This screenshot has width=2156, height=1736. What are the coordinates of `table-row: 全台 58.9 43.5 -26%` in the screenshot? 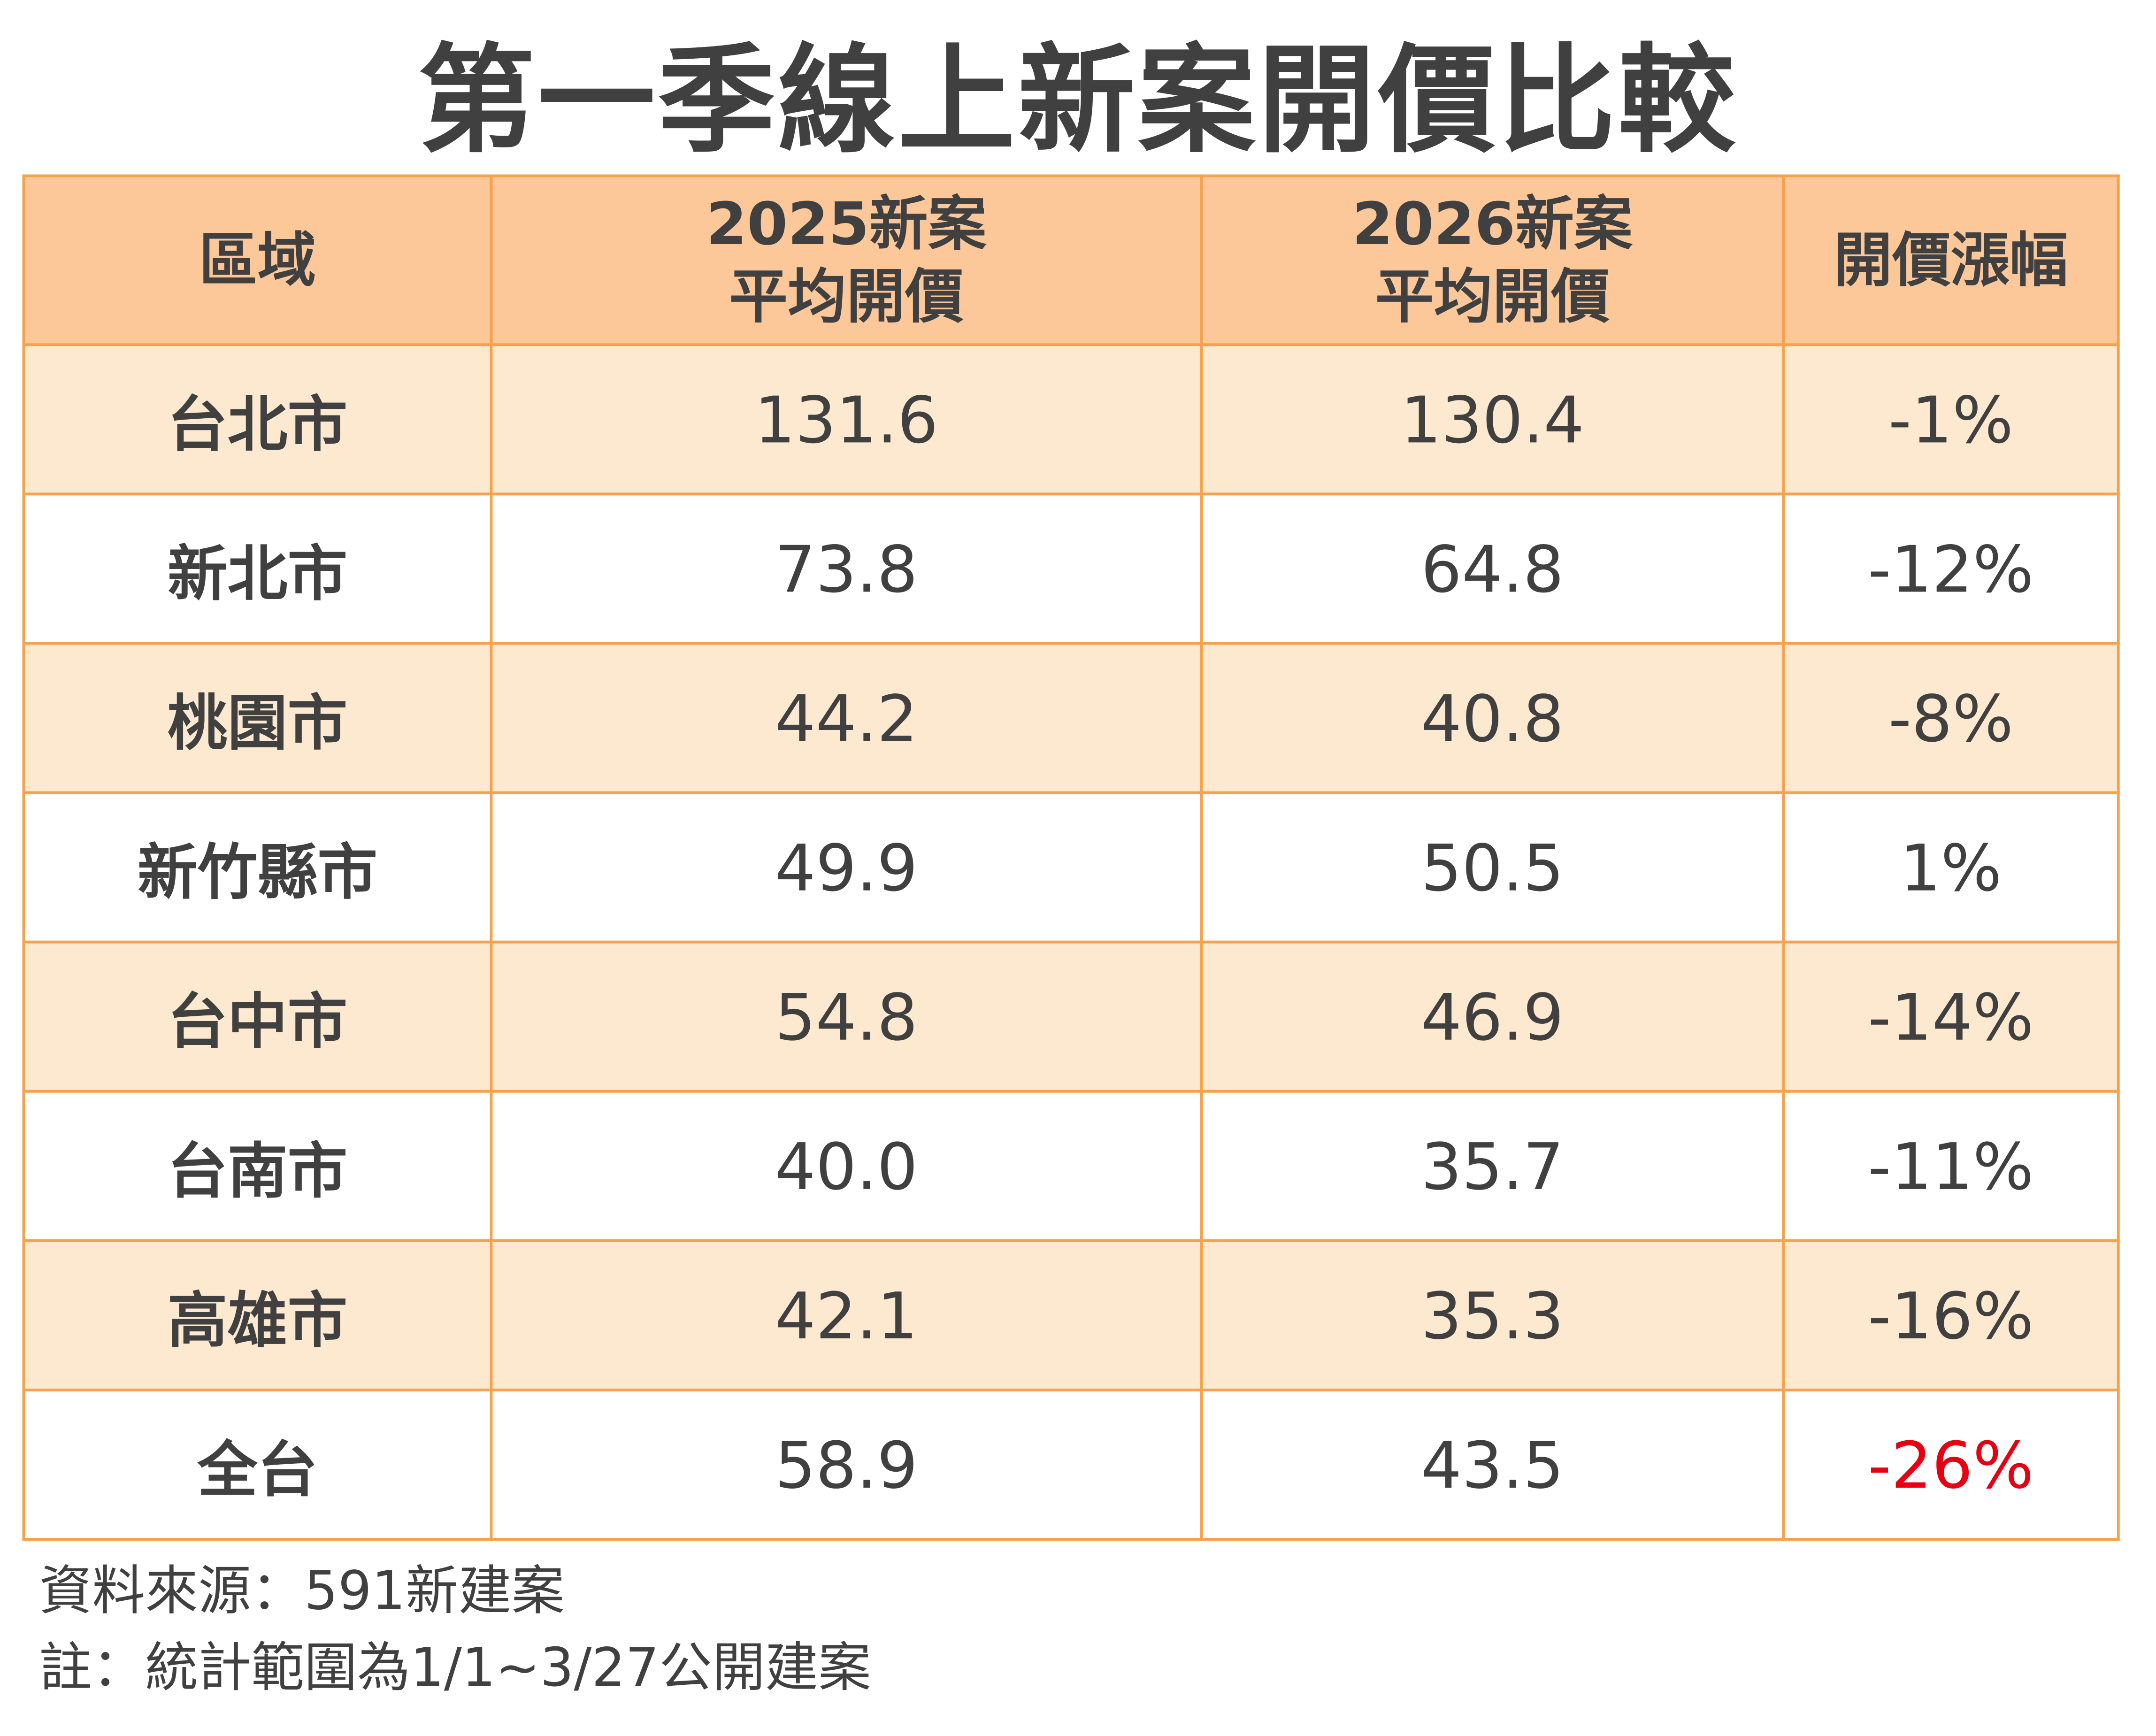 It's located at (1071, 1464).